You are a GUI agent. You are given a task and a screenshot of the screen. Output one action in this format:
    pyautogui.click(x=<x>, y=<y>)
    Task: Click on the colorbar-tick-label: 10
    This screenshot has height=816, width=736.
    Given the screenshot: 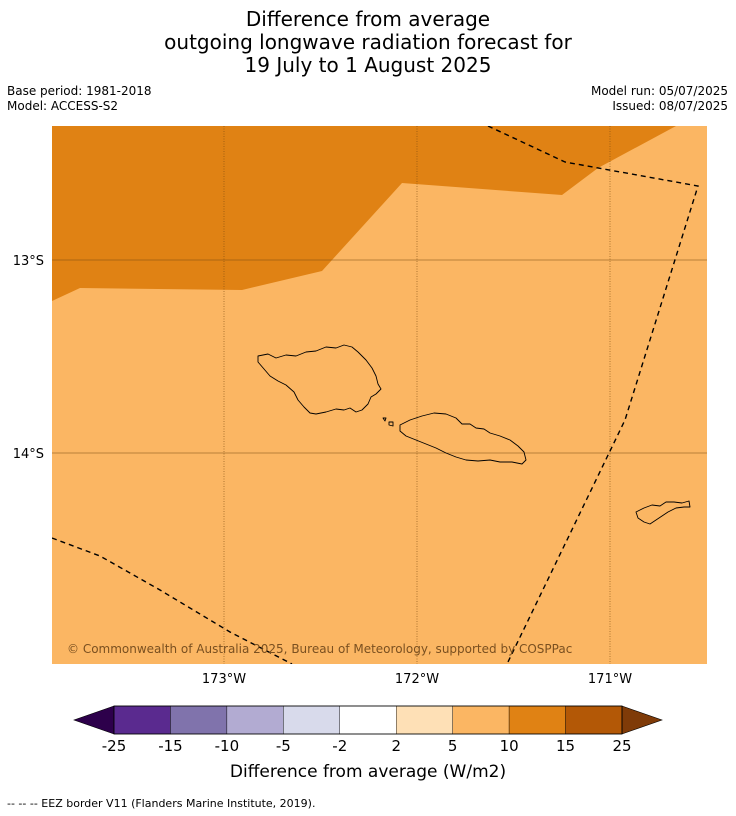 What is the action you would take?
    pyautogui.click(x=509, y=746)
    